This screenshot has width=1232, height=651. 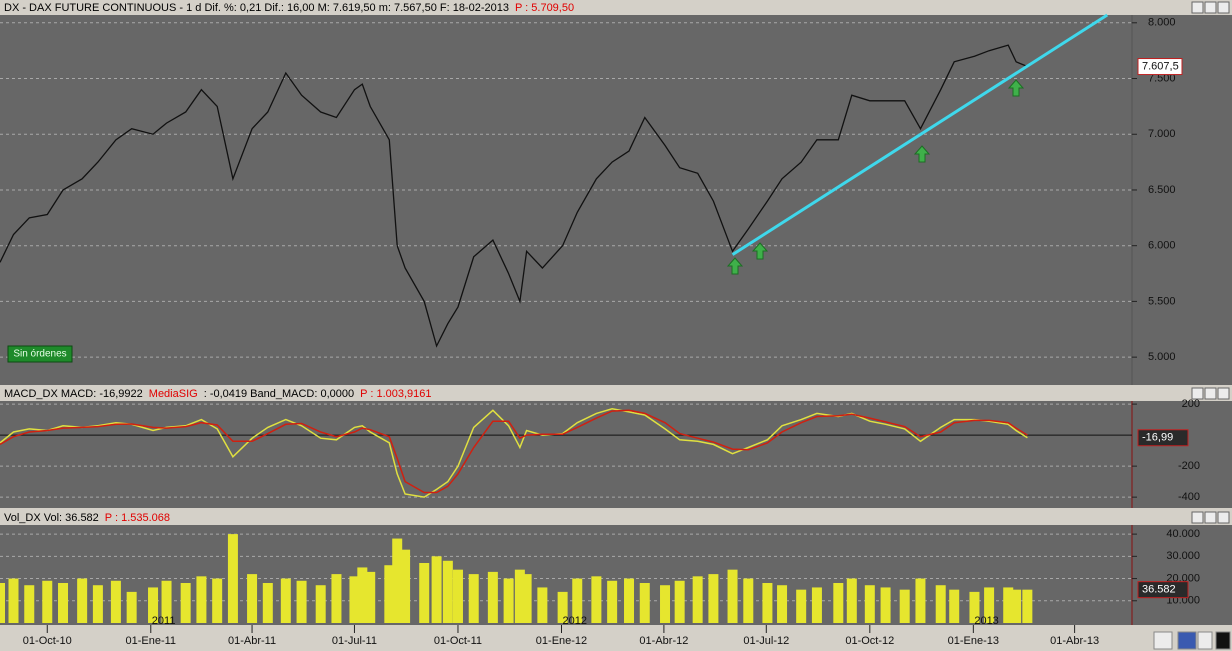 What do you see at coordinates (1162, 78) in the screenshot?
I see `y-tick-label: 7.500` at bounding box center [1162, 78].